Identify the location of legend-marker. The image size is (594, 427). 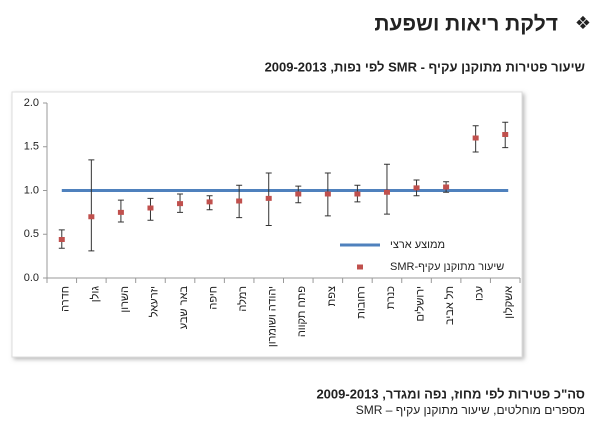
(360, 267).